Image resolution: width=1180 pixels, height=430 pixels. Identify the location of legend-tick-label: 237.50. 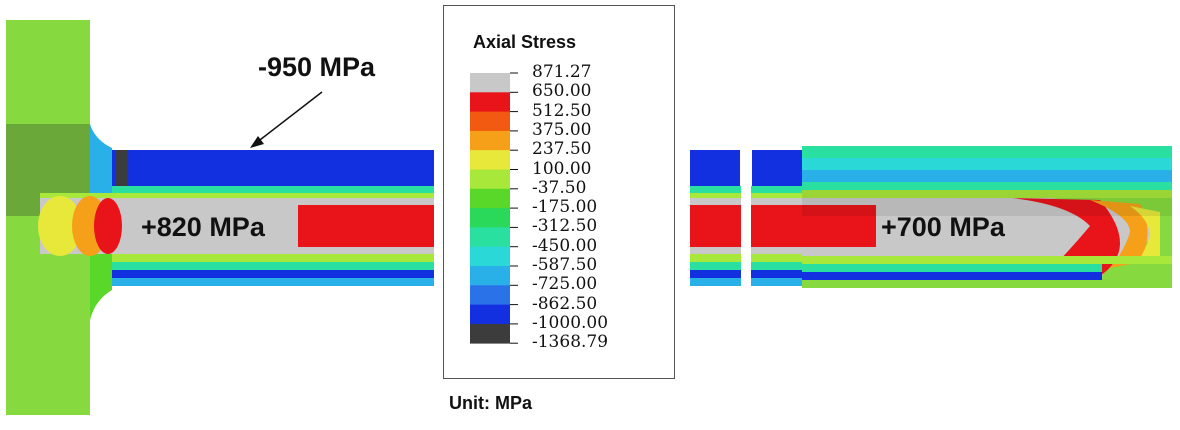
(562, 149).